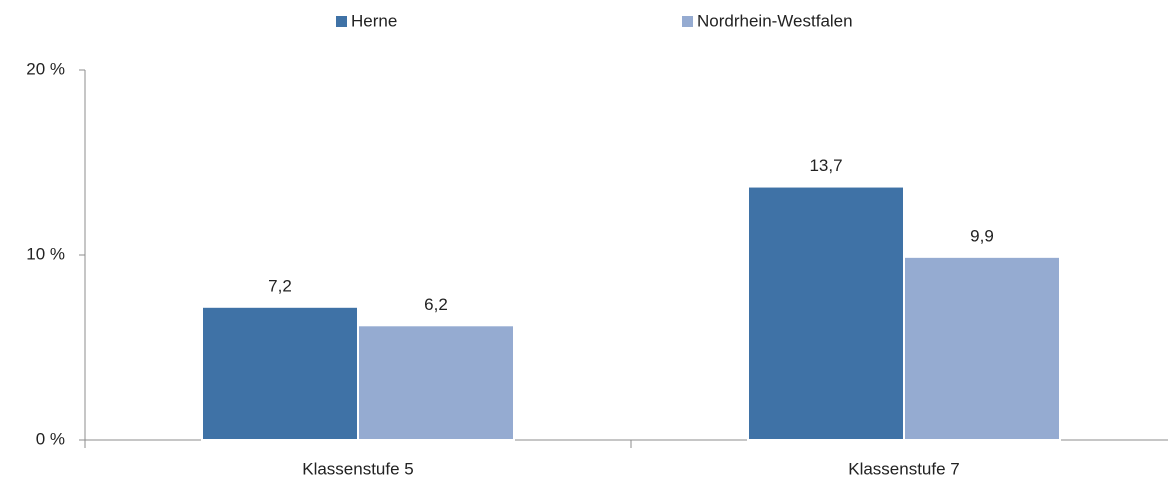 This screenshot has height=485, width=1168. Describe the element at coordinates (45, 253) in the screenshot. I see `y-tick-label: 10 %` at that location.